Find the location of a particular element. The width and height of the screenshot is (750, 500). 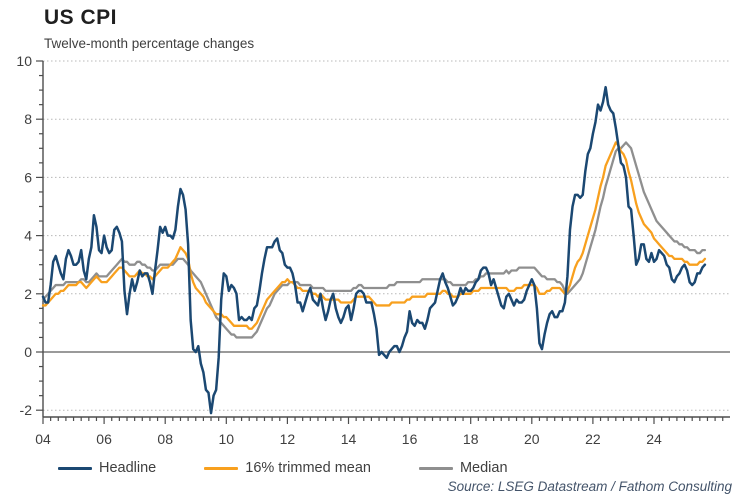

x-tick-label: 04 is located at coordinates (43, 439).